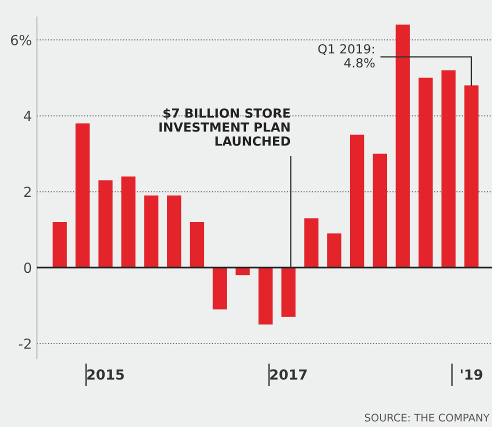  What do you see at coordinates (27, 191) in the screenshot?
I see `y-tick-label: 2` at bounding box center [27, 191].